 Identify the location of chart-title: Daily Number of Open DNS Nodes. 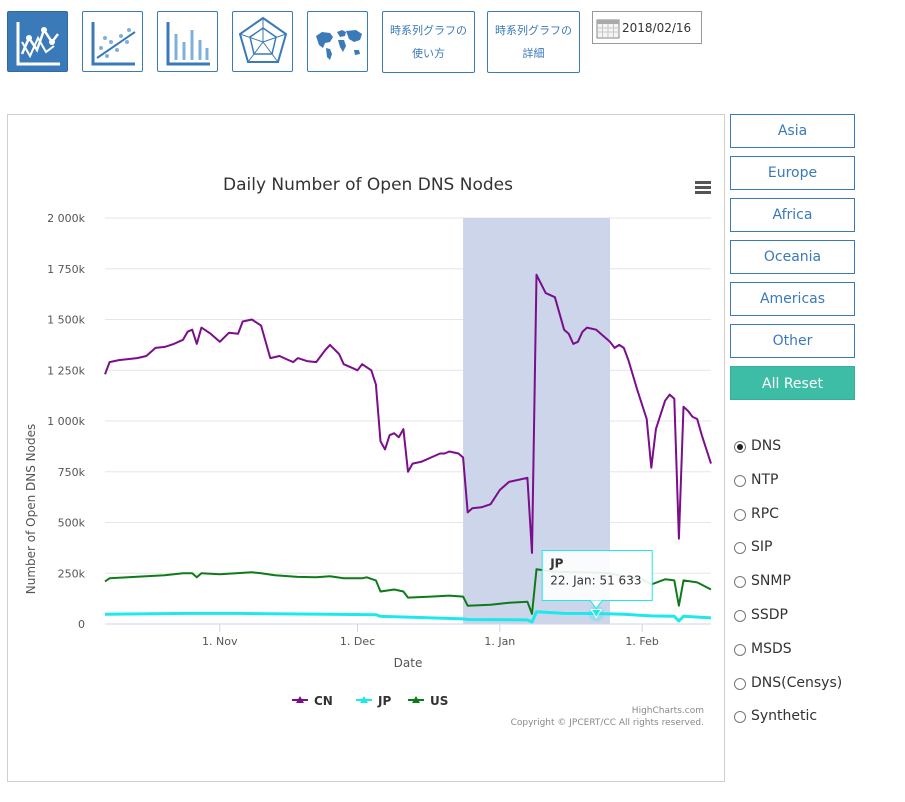
(368, 185).